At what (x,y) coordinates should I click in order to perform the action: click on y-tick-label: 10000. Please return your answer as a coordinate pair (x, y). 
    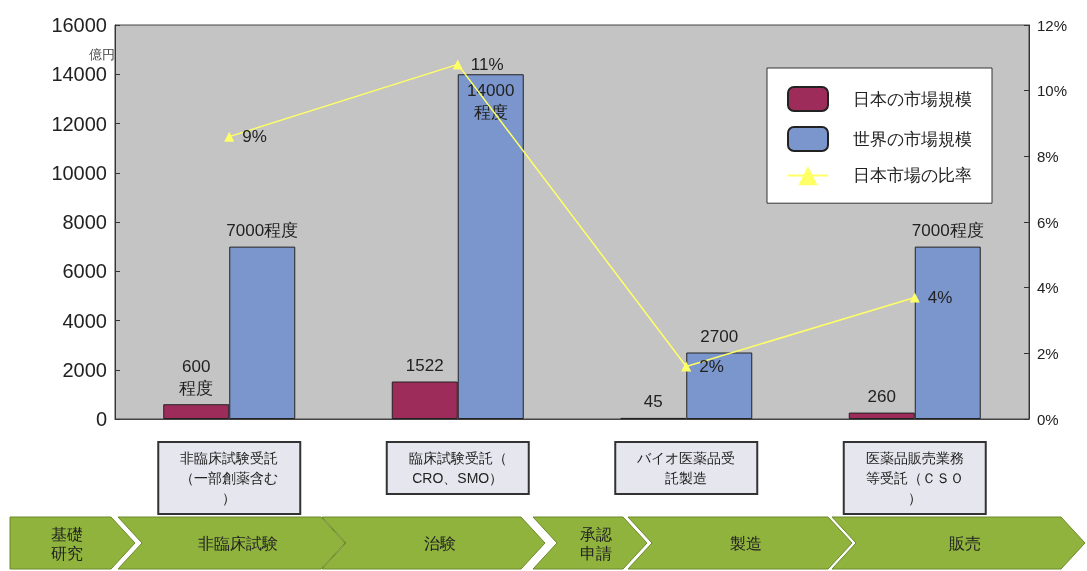
    Looking at the image, I should click on (79, 172).